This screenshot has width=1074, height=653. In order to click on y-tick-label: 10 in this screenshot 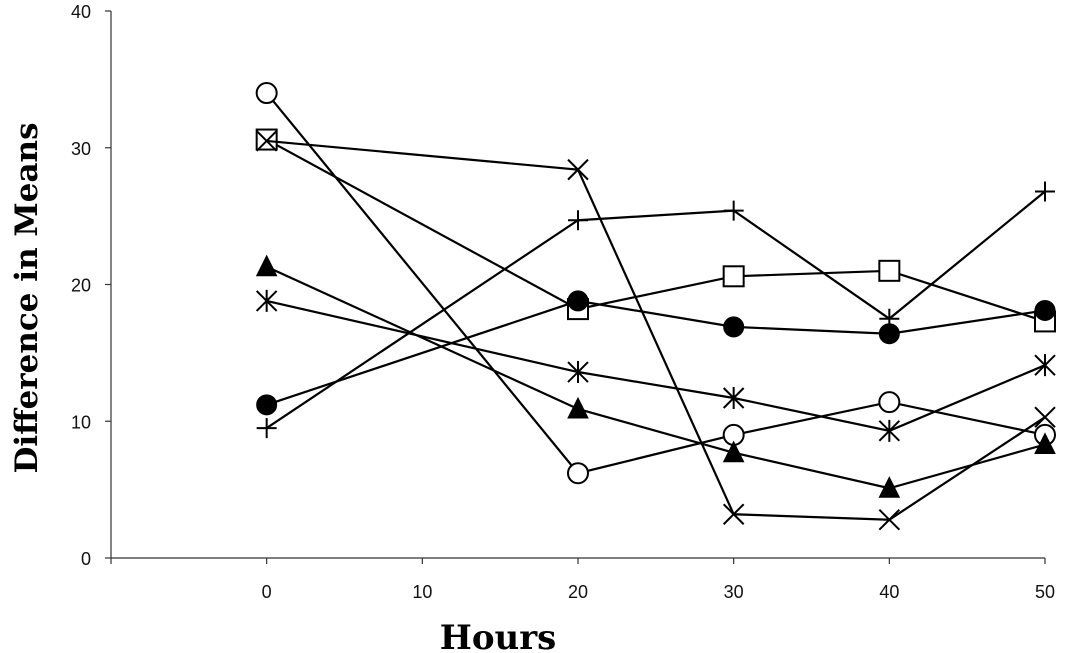, I will do `click(81, 422)`.